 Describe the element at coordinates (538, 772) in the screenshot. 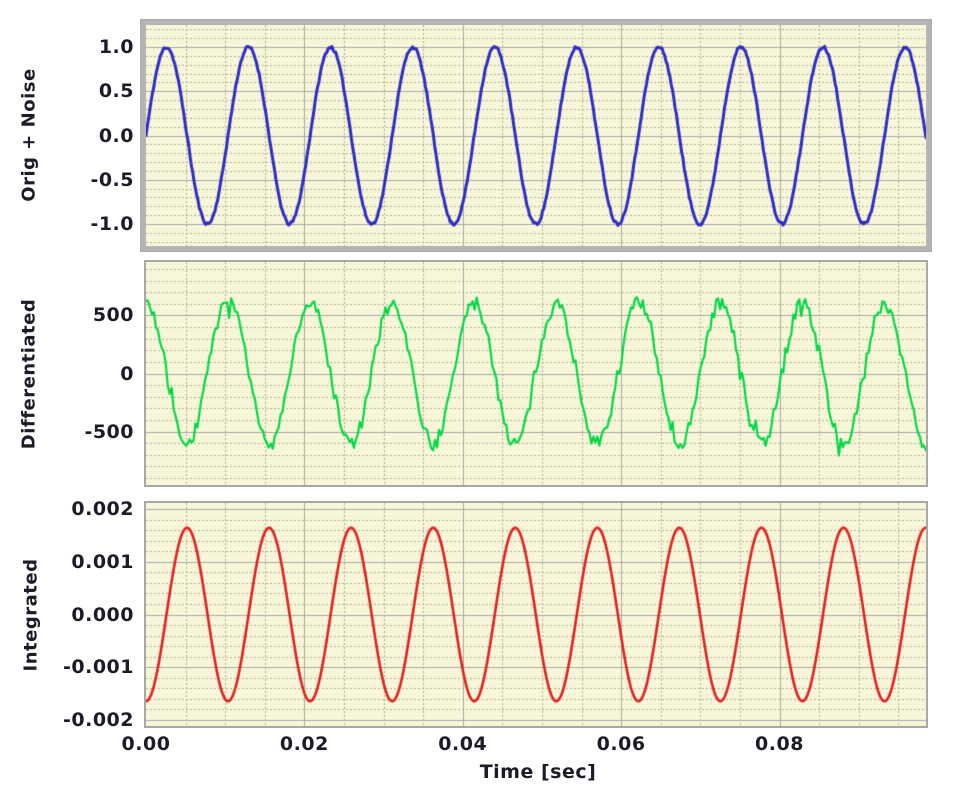

I see `x-axis-title: Time [sec]` at that location.